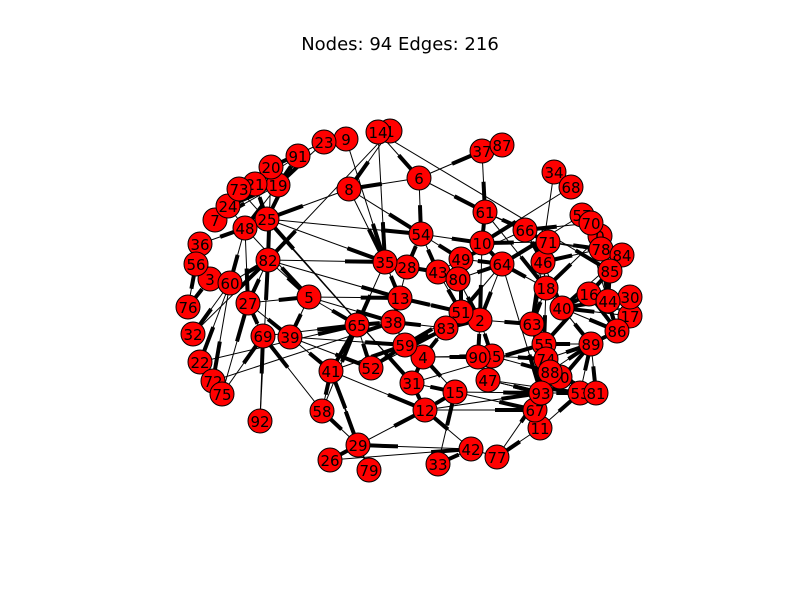 This screenshot has width=800, height=600. Describe the element at coordinates (630, 297) in the screenshot. I see `node-30: 30` at that location.